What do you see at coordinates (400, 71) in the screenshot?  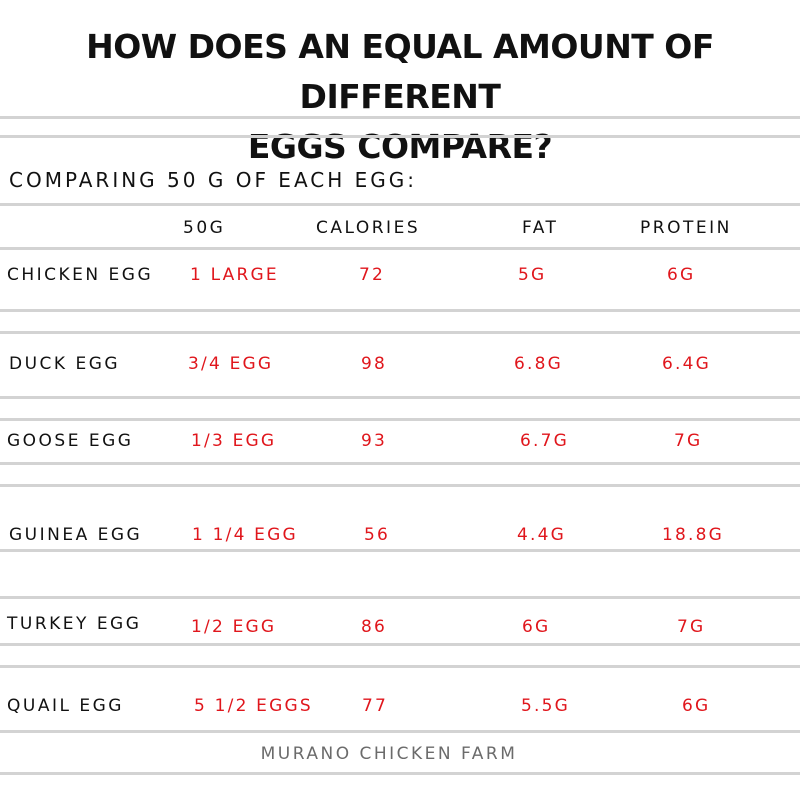 I see `title-line-1: HOW DOES AN EQUAL AMOUNT OF DIFFERENT` at bounding box center [400, 71].